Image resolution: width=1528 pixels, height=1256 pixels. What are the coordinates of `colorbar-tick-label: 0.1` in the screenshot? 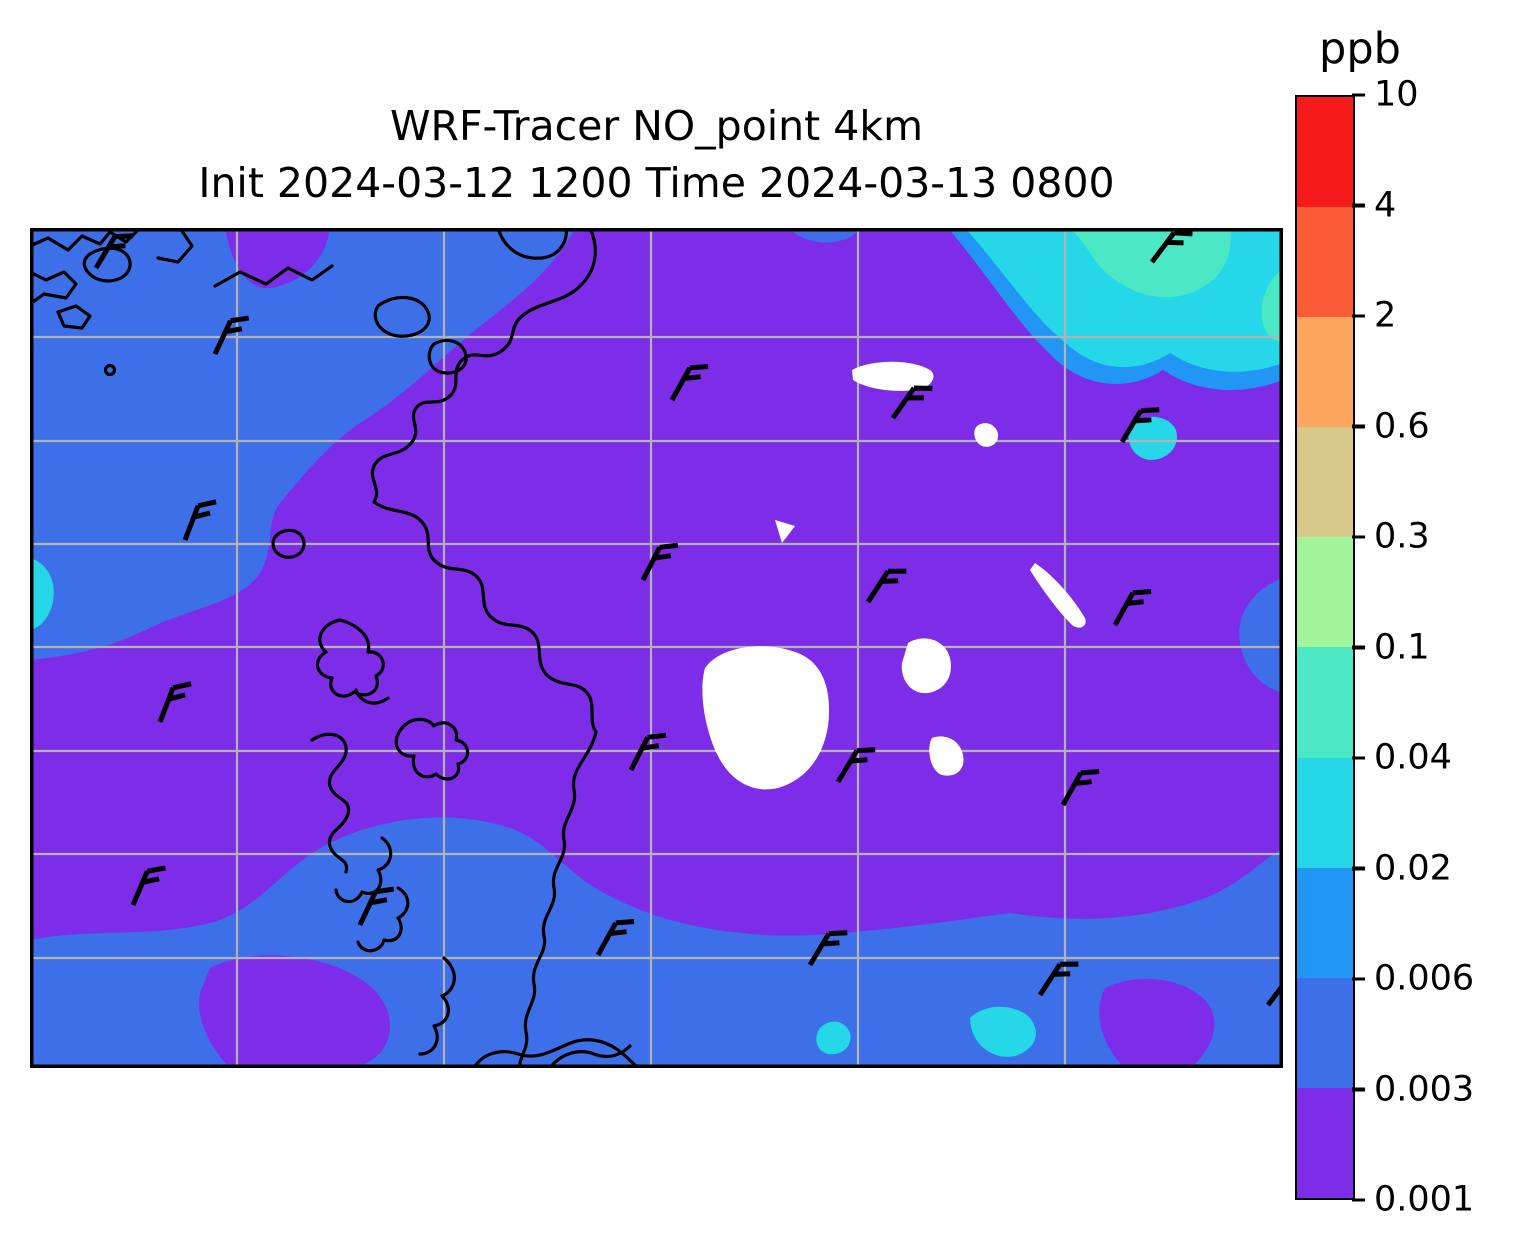 It's located at (1402, 647).